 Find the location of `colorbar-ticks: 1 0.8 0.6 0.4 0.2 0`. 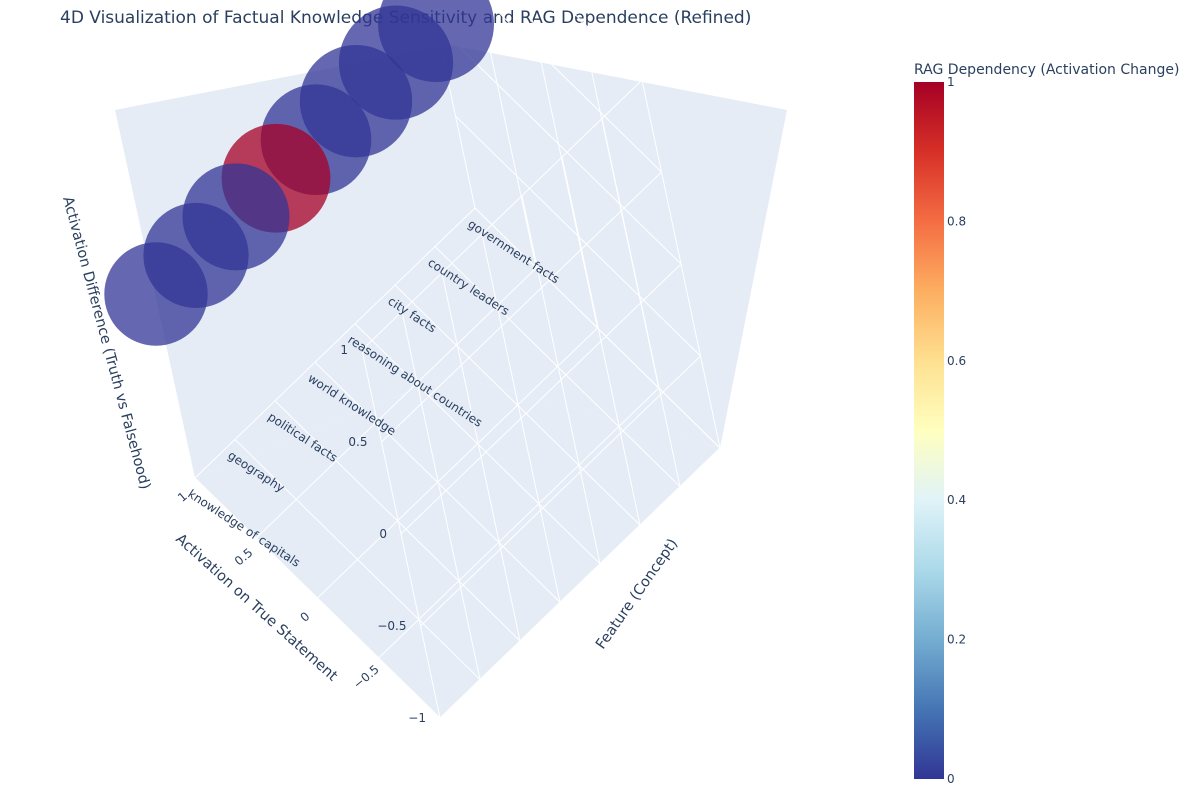

colorbar-ticks: 1 0.8 0.6 0.4 0.2 0 is located at coordinates (956, 430).